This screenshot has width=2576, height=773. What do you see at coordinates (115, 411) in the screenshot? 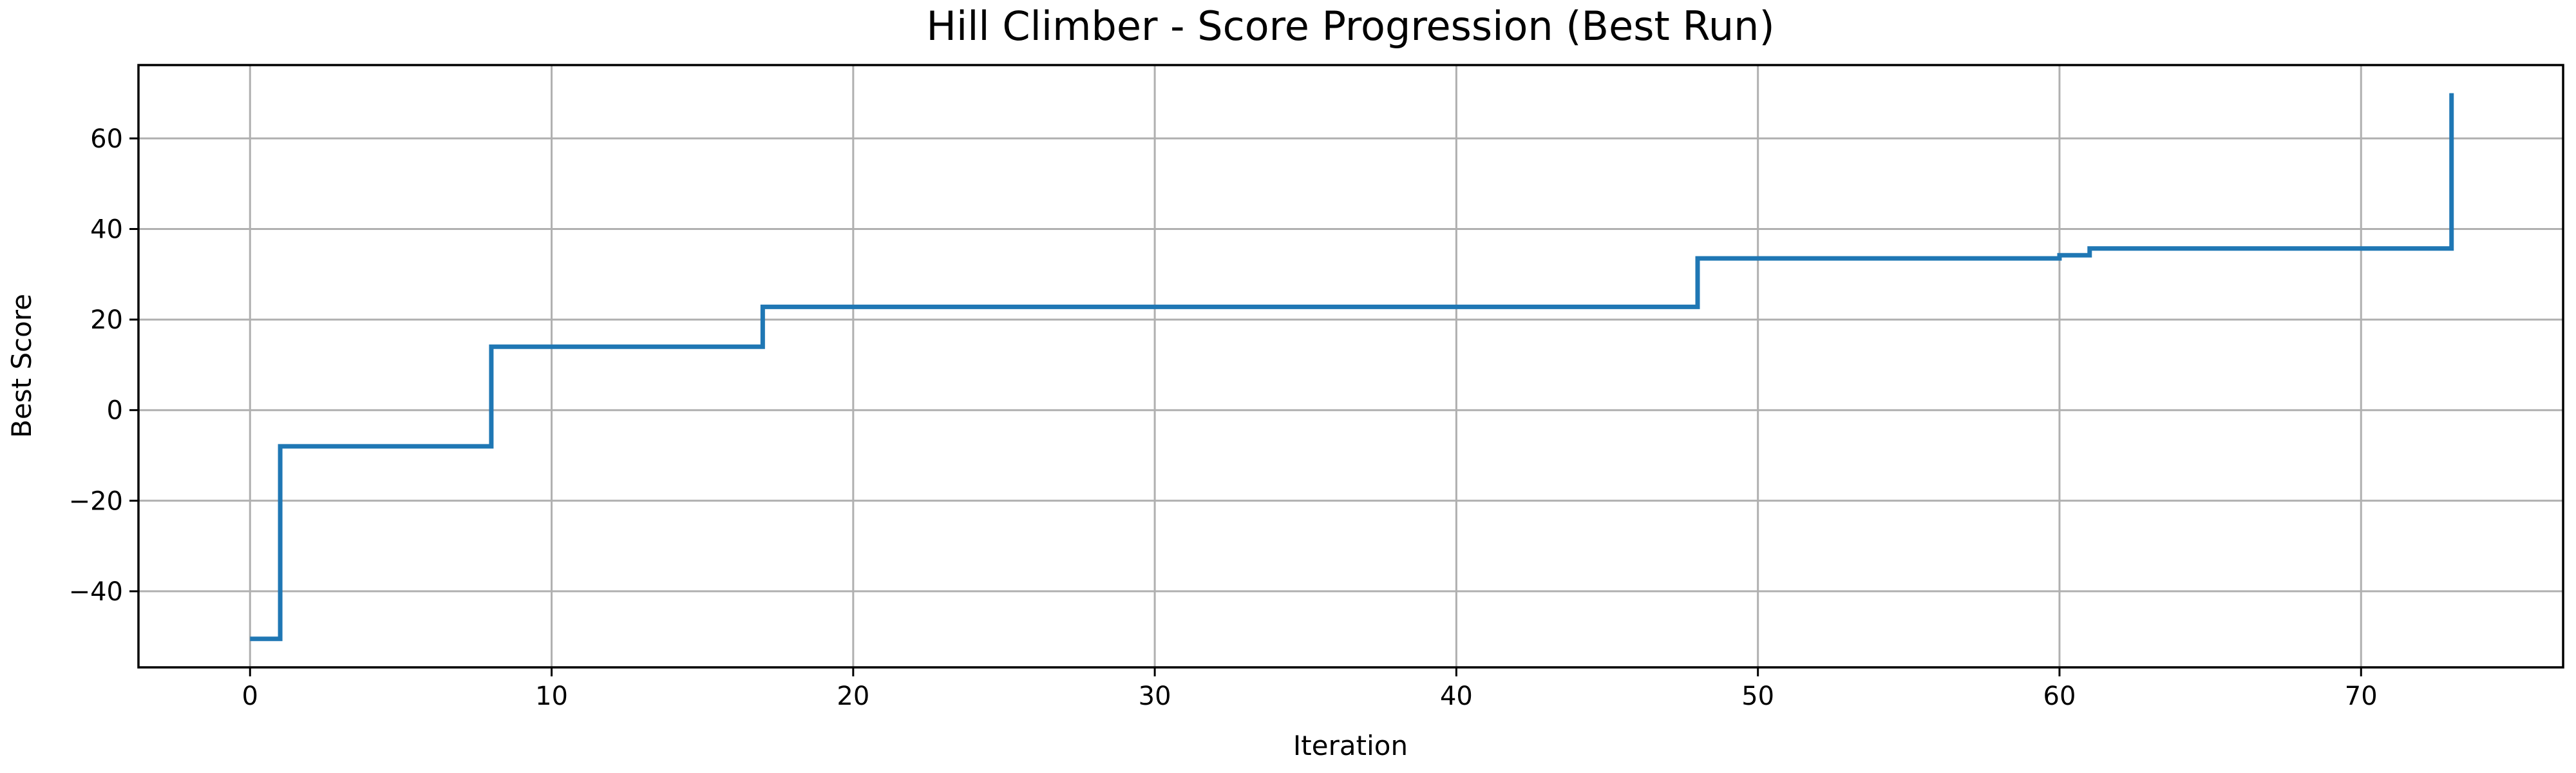
I see `y-tick-label: 0` at bounding box center [115, 411].